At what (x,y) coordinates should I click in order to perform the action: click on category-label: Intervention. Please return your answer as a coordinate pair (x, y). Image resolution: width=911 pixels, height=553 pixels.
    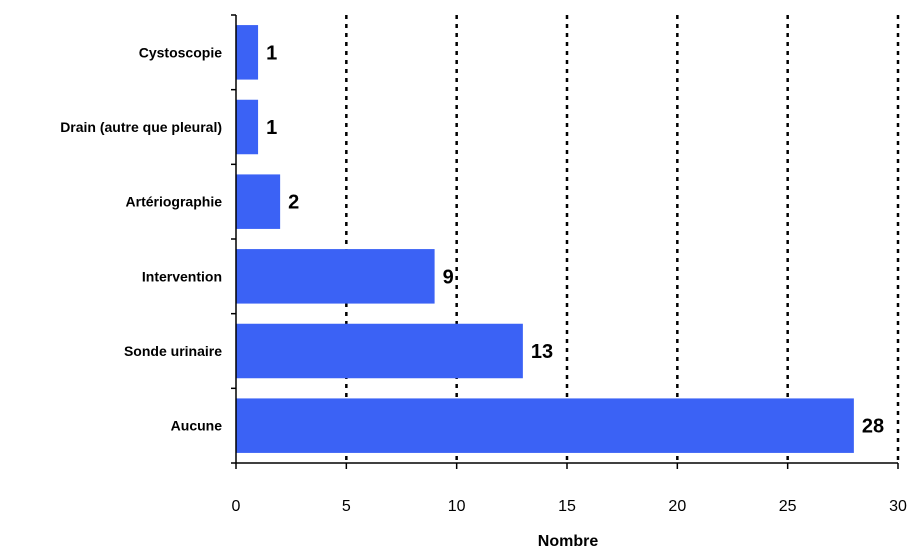
    Looking at the image, I should click on (182, 276).